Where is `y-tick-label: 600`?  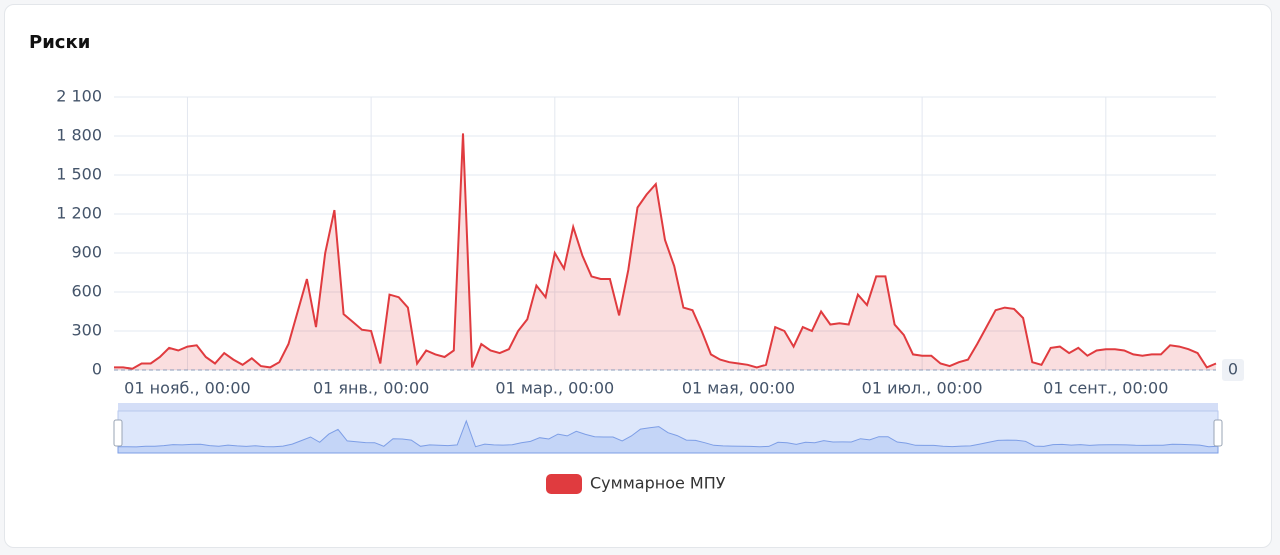
y-tick-label: 600 is located at coordinates (86, 291).